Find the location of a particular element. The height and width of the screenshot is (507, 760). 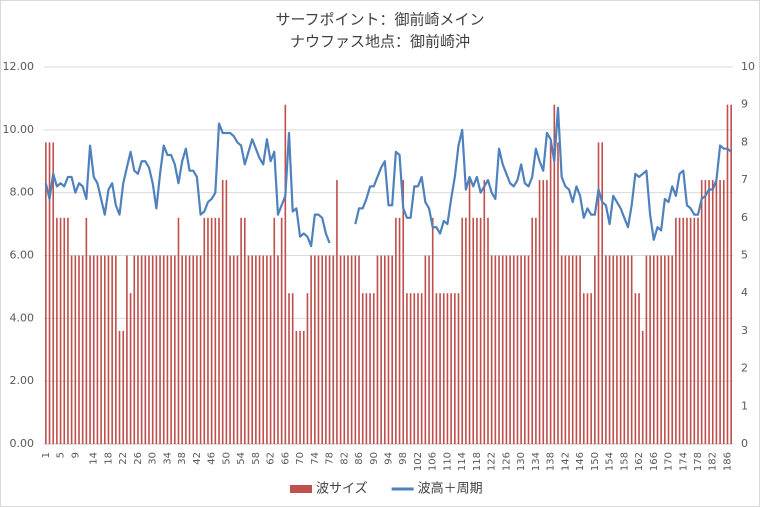

x-tick-label: 14 is located at coordinates (94, 458).